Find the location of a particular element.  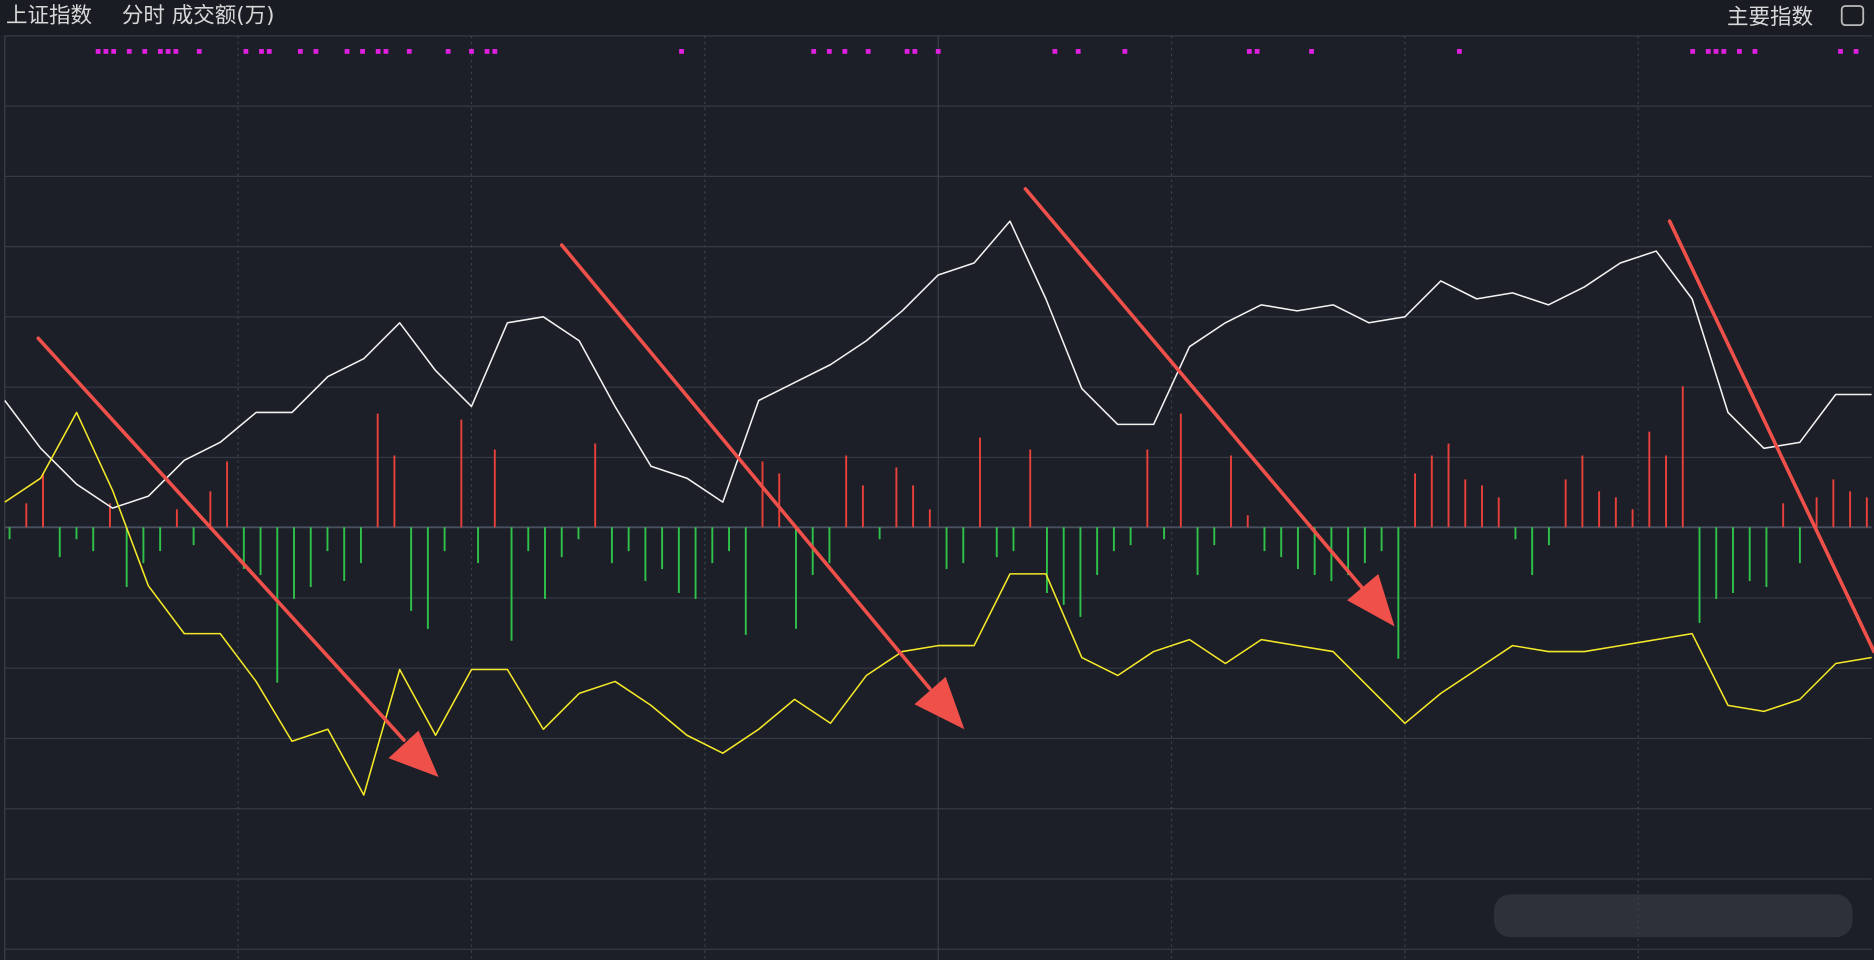

watermark is located at coordinates (1673, 916).